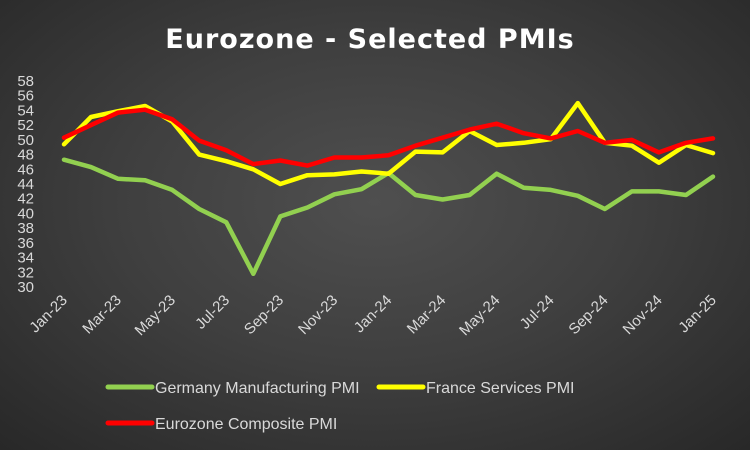 The height and width of the screenshot is (450, 750). Describe the element at coordinates (25, 140) in the screenshot. I see `y-tick-label: 50` at that location.